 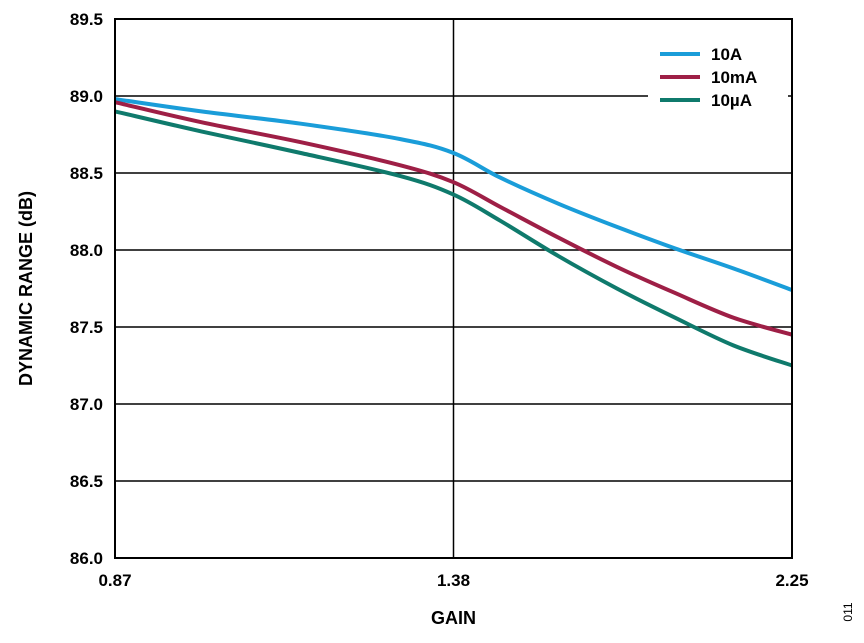 I want to click on y-tick-label: 89.0, so click(x=86, y=96).